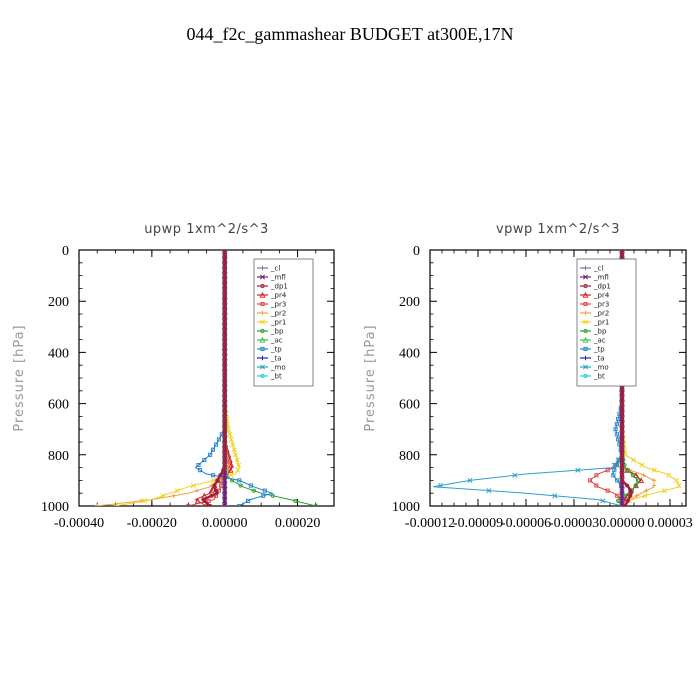 This screenshot has width=700, height=700. What do you see at coordinates (349, 34) in the screenshot?
I see `figure-title: 044_f2c_gammashear BUDGET at300E,17N` at bounding box center [349, 34].